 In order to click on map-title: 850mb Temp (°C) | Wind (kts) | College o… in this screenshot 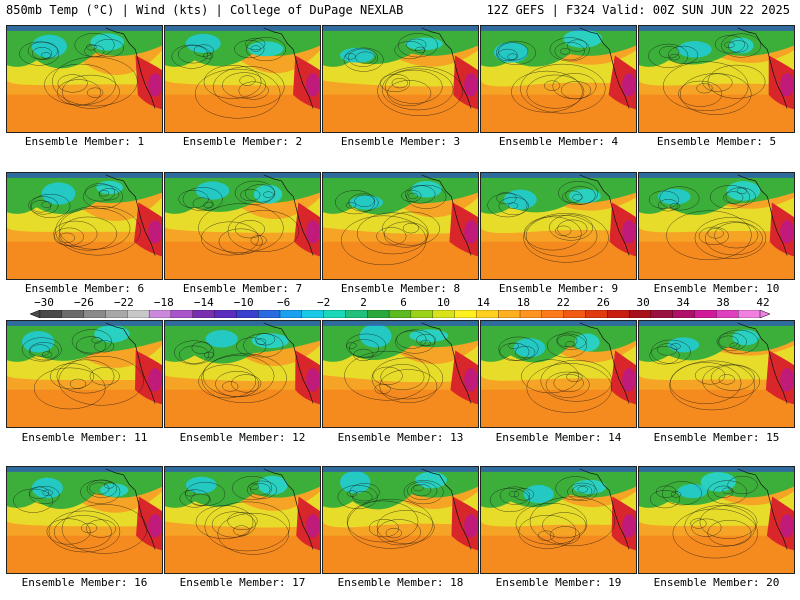, I will do `click(205, 10)`.